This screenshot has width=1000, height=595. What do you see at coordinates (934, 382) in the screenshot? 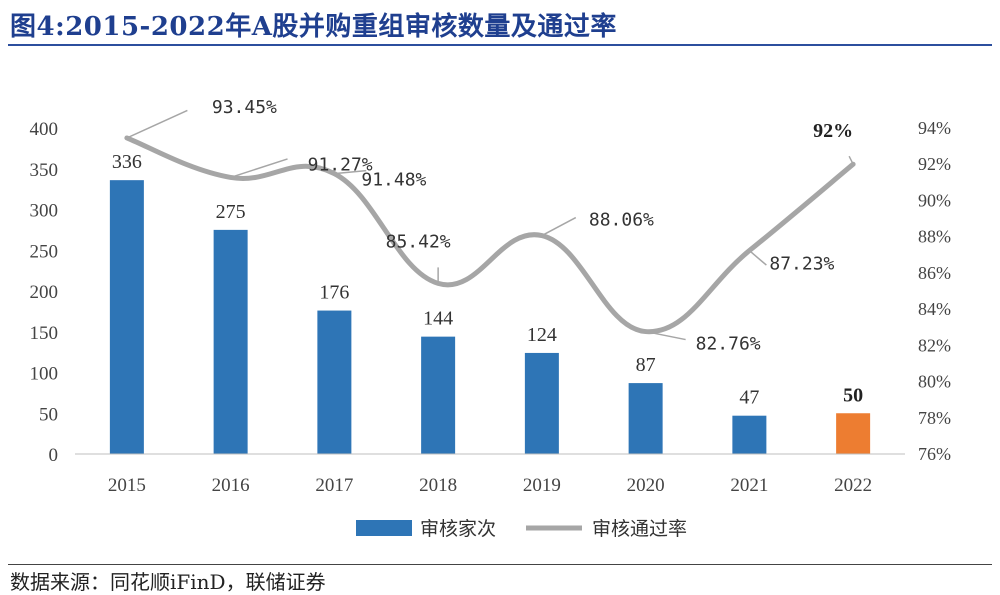
I see `y-right-tick-label: 80%` at bounding box center [934, 382].